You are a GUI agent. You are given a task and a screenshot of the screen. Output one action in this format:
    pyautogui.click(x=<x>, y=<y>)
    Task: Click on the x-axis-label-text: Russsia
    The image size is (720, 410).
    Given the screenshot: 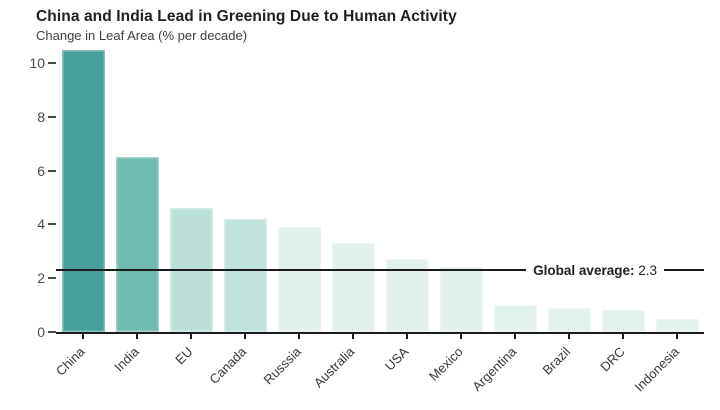 What is the action you would take?
    pyautogui.click(x=282, y=366)
    